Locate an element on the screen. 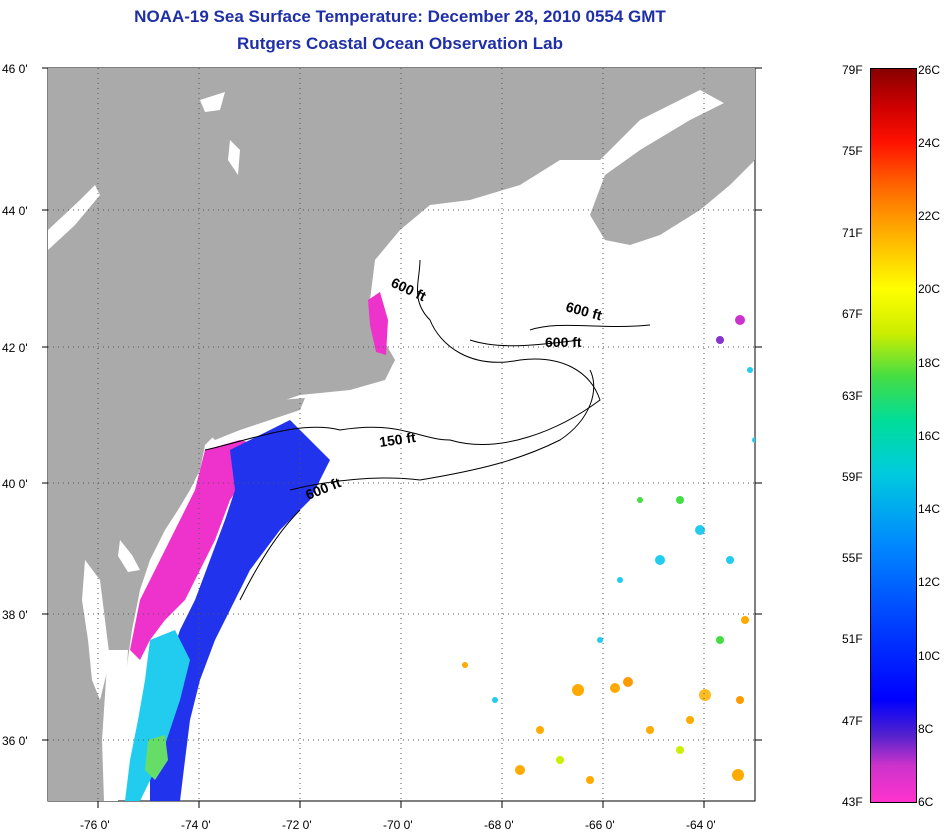 This screenshot has height=840, width=944. colorbar-fahrenheit-label: 67F is located at coordinates (852, 314).